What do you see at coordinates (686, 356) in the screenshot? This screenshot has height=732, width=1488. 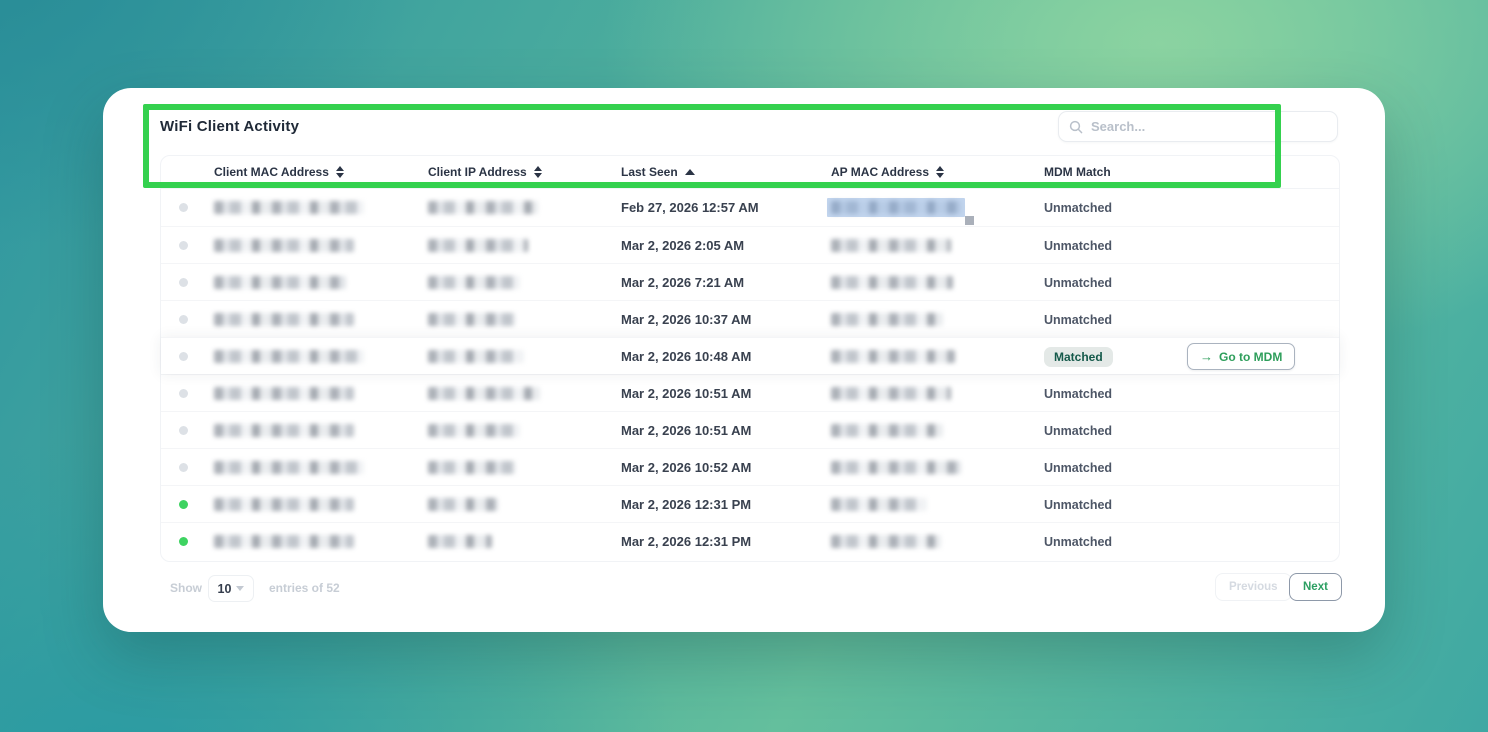 I see `last-seen-timestamp: Mar 2, 2026 10:48 AM` at bounding box center [686, 356].